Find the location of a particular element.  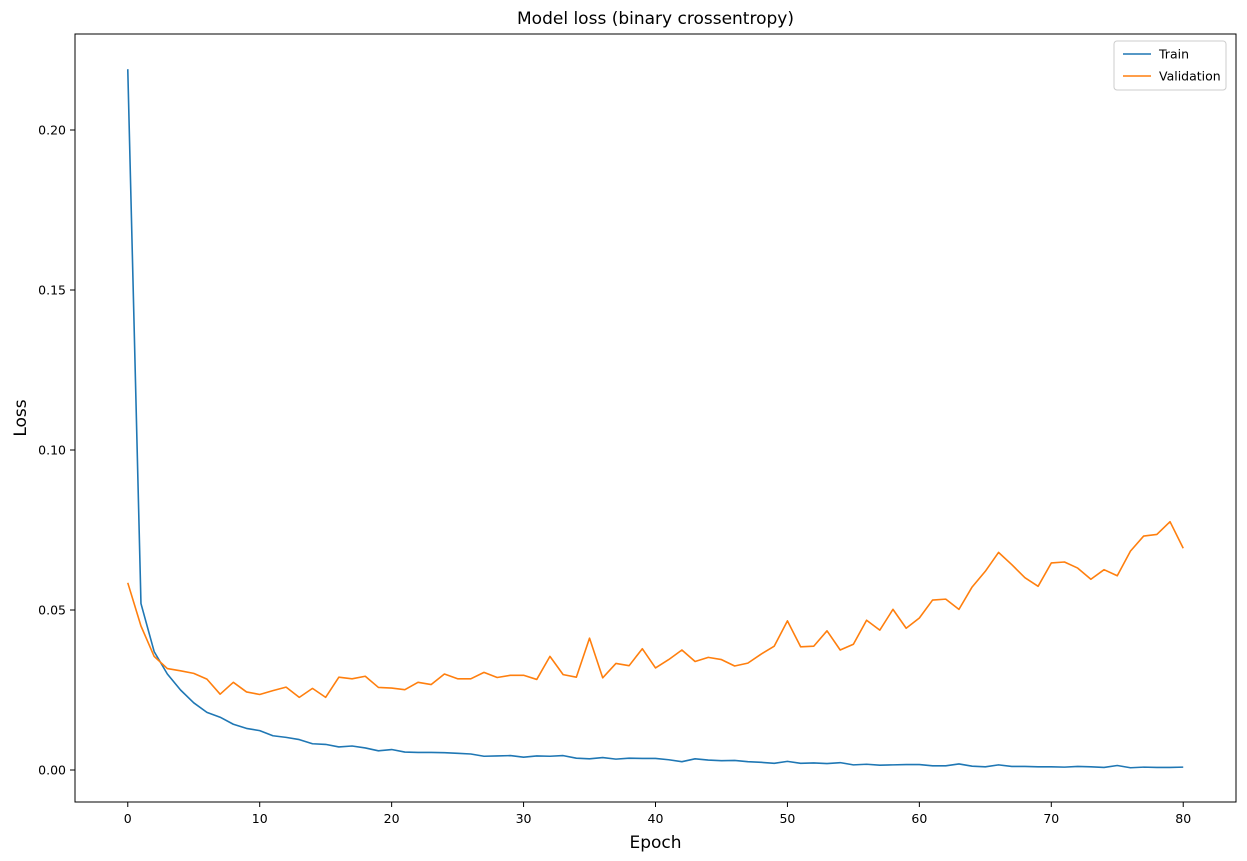

x-tick-label: 10 is located at coordinates (260, 818).